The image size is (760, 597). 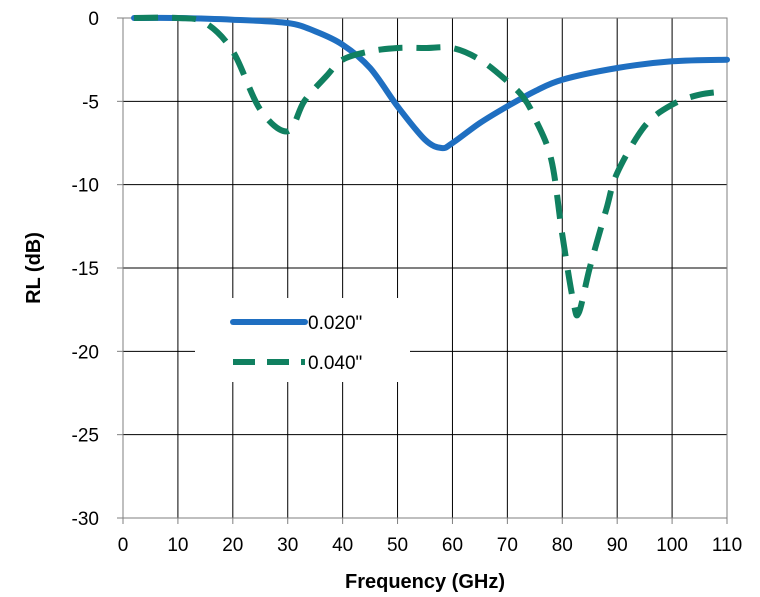 I want to click on y-axis-title: RL (dB), so click(x=34, y=268).